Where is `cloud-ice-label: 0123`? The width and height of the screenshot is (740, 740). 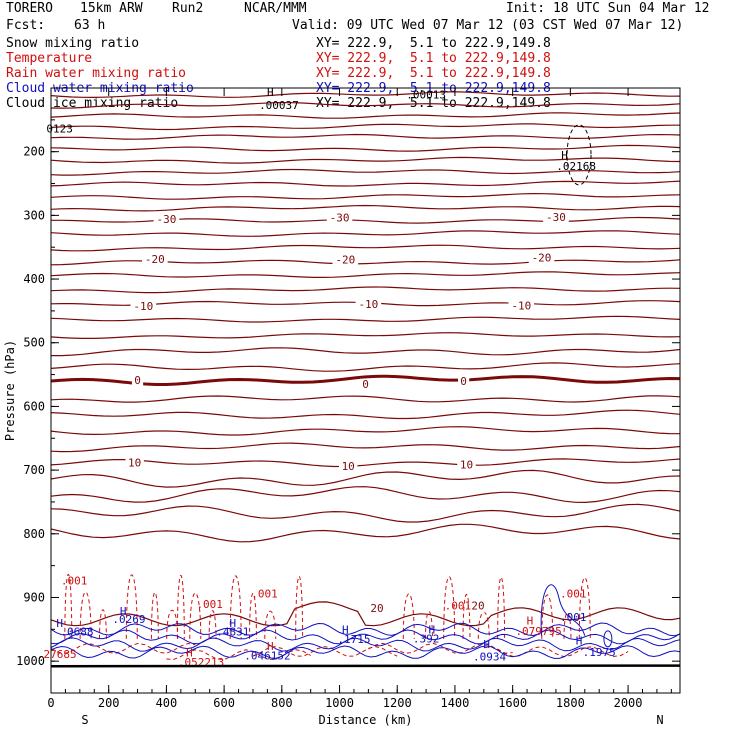
cloud-ice-label: 0123 is located at coordinates (59, 128).